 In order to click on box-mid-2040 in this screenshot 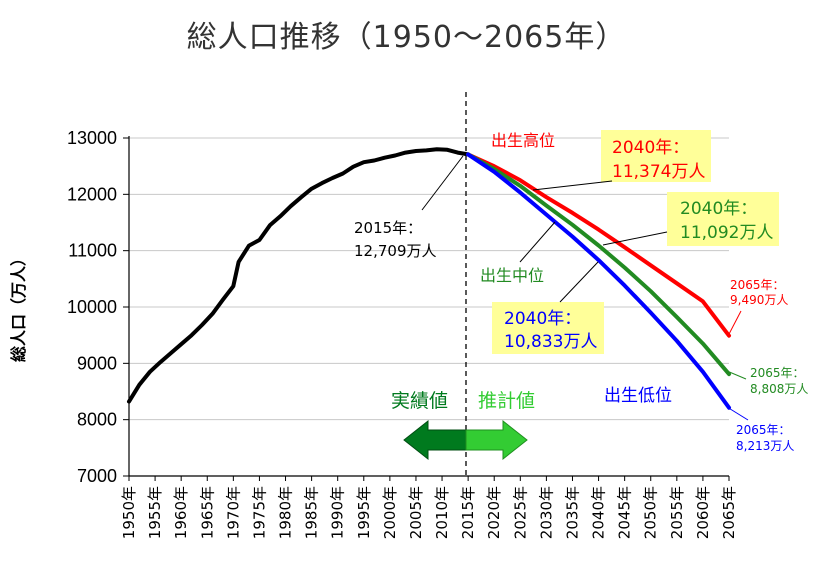, I will do `click(723, 219)`.